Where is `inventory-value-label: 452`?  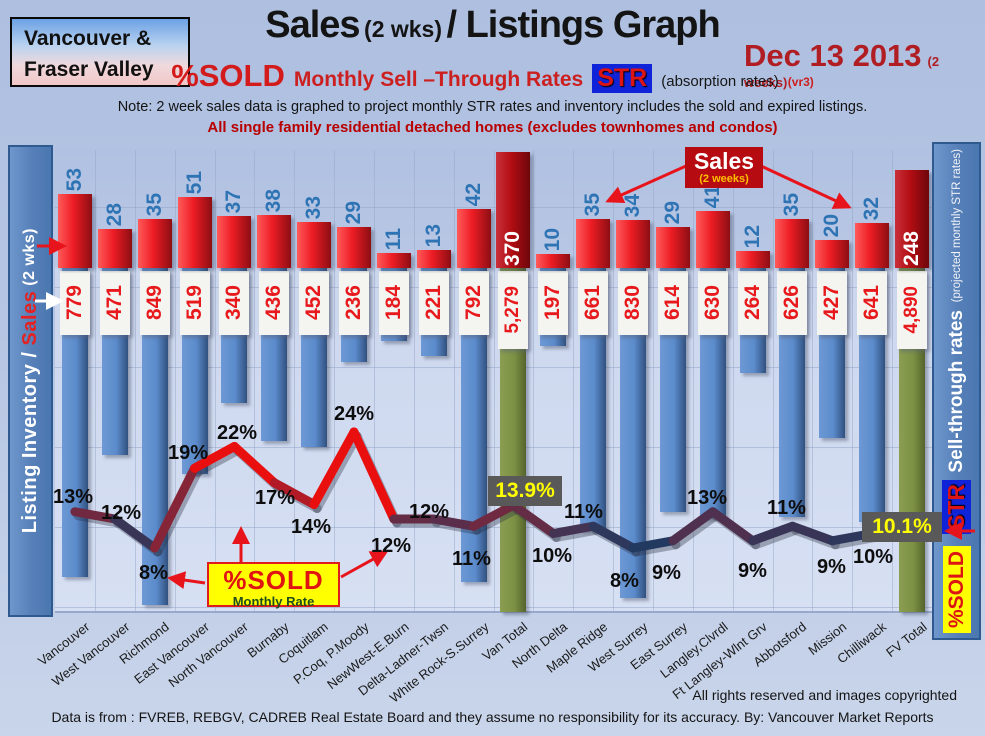
inventory-value-label: 452 is located at coordinates (313, 303).